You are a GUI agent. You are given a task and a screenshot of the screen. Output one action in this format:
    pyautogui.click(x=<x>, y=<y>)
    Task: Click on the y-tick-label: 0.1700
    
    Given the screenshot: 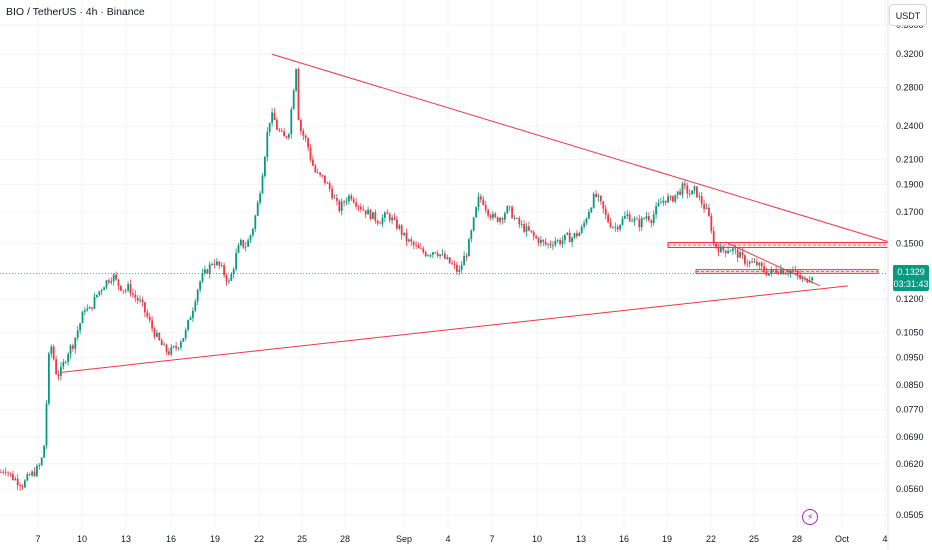 What is the action you would take?
    pyautogui.click(x=910, y=212)
    